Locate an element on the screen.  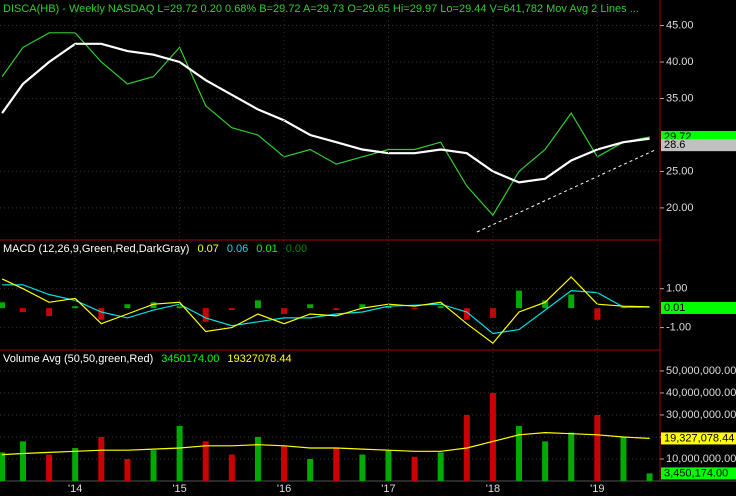
value-tag-label: 0.01 is located at coordinates (674, 308).